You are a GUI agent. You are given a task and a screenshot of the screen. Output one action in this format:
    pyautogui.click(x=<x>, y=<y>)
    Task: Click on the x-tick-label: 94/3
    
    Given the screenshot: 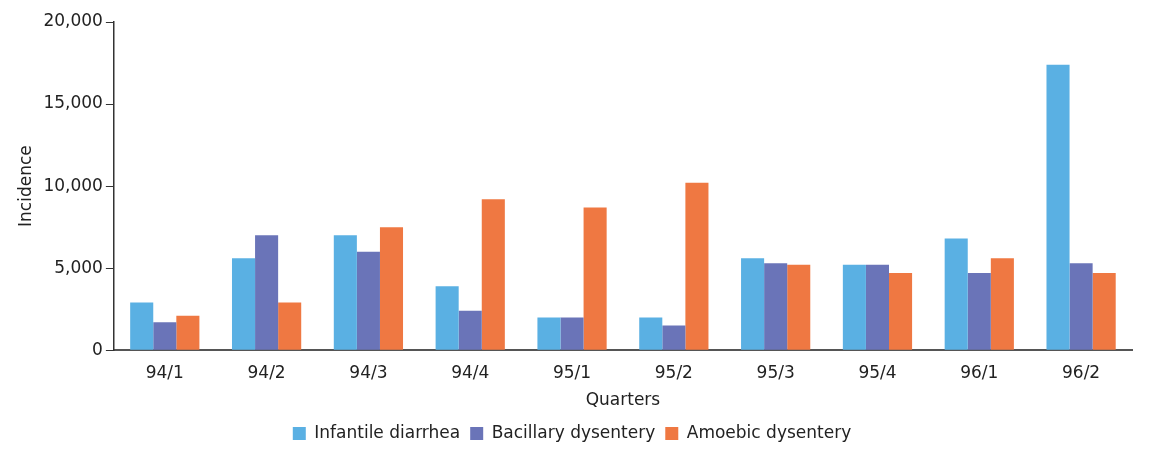 What is the action you would take?
    pyautogui.click(x=368, y=371)
    